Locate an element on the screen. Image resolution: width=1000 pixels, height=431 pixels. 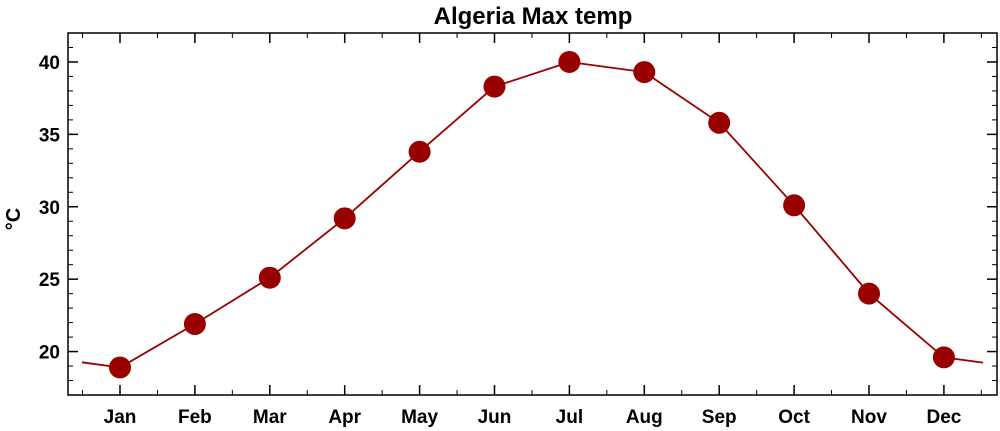
data-point-apr is located at coordinates (344, 218).